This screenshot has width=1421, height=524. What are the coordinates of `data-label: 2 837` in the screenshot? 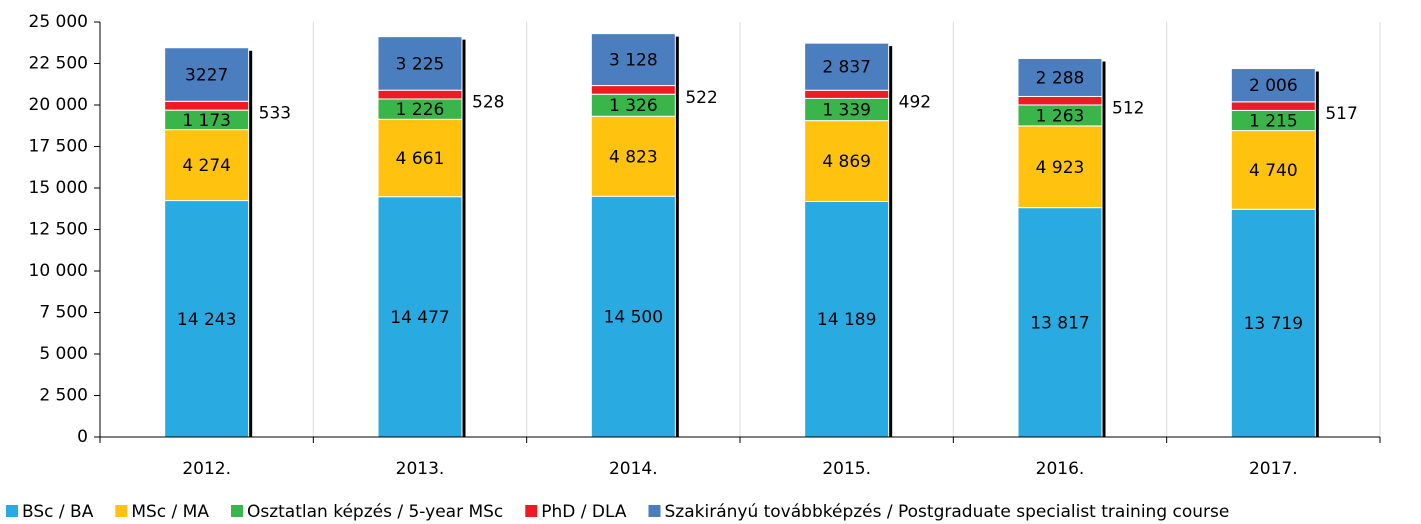 It's located at (846, 68).